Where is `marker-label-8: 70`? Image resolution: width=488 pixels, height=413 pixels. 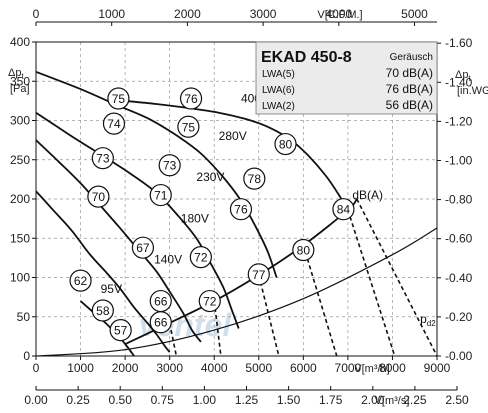
marker-label-8: 70 is located at coordinates (99, 197).